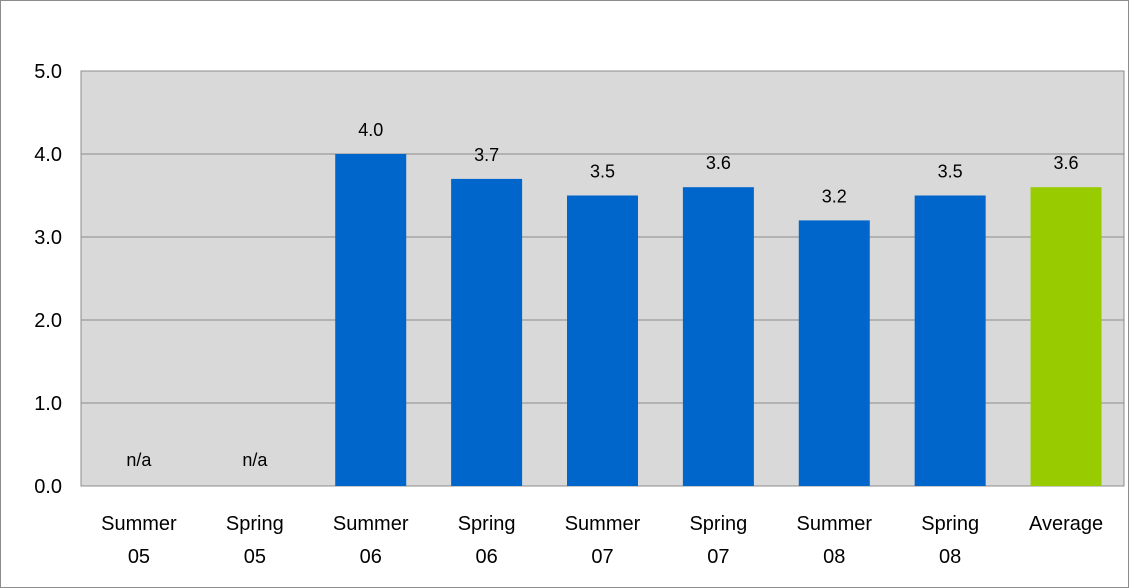 This screenshot has height=588, width=1129. What do you see at coordinates (370, 130) in the screenshot?
I see `data-label: 4.0` at bounding box center [370, 130].